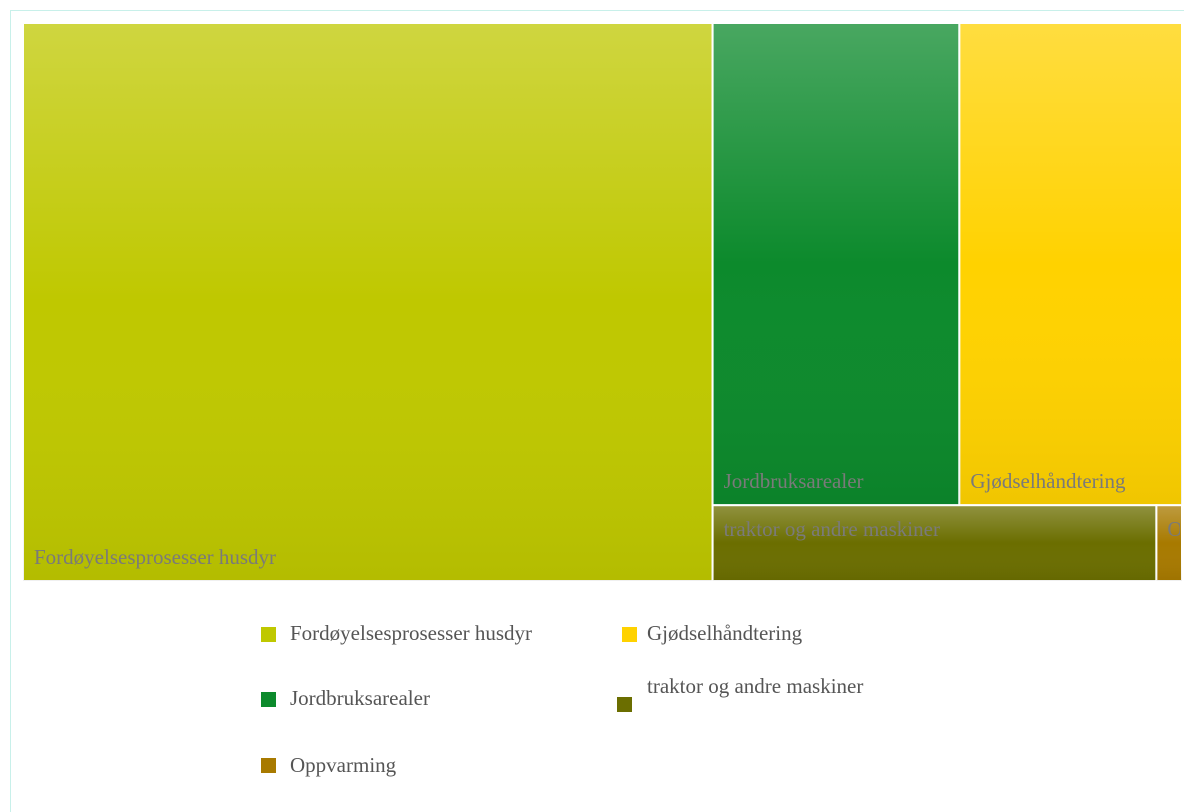 The image size is (1184, 812). What do you see at coordinates (725, 633) in the screenshot?
I see `legend-label: Gjødselhåndtering` at bounding box center [725, 633].